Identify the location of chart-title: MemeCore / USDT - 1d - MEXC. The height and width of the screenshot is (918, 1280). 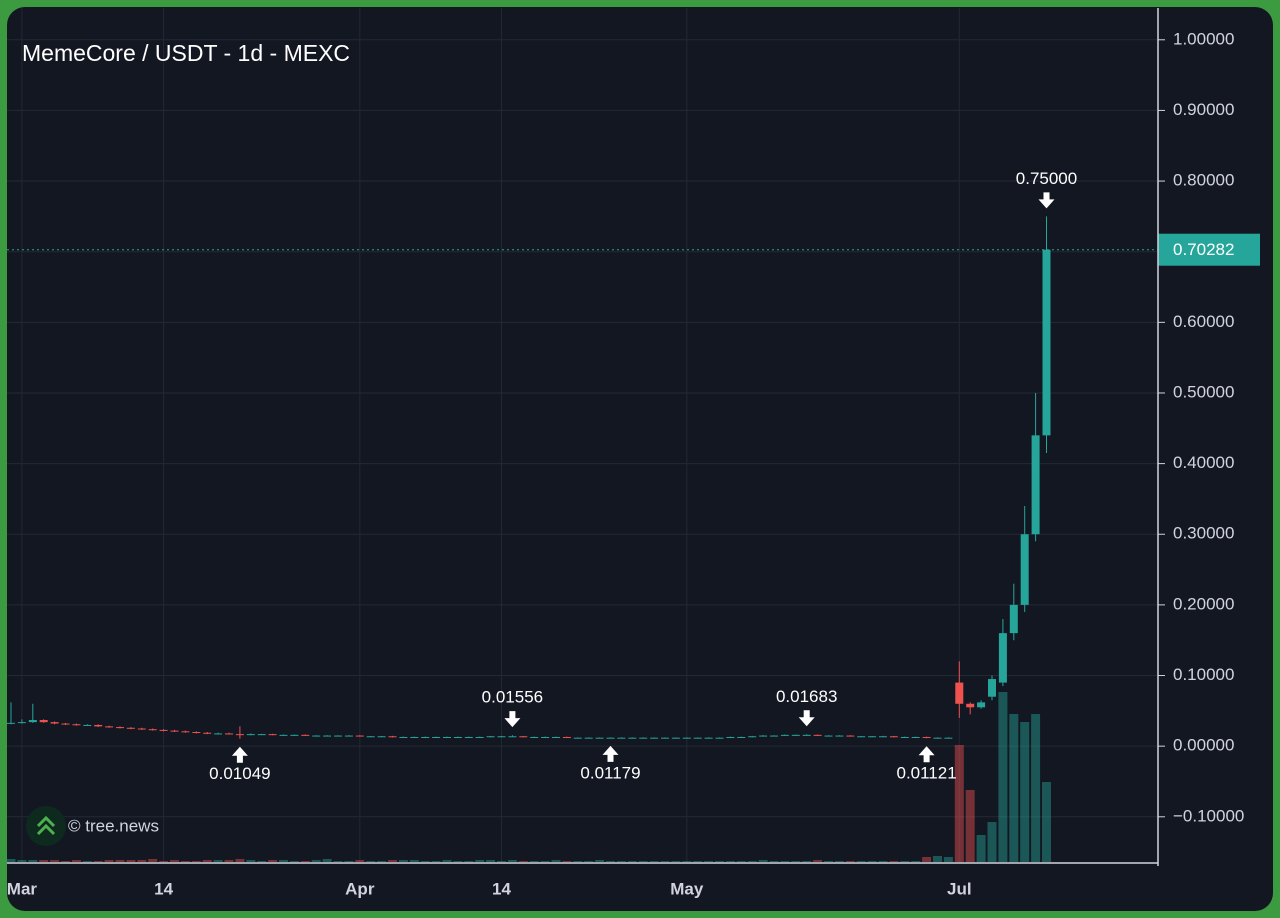
(186, 53).